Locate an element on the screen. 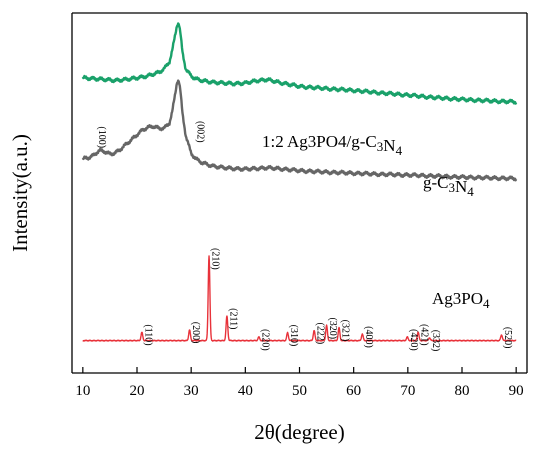  peak-label: (310) is located at coordinates (293, 336).